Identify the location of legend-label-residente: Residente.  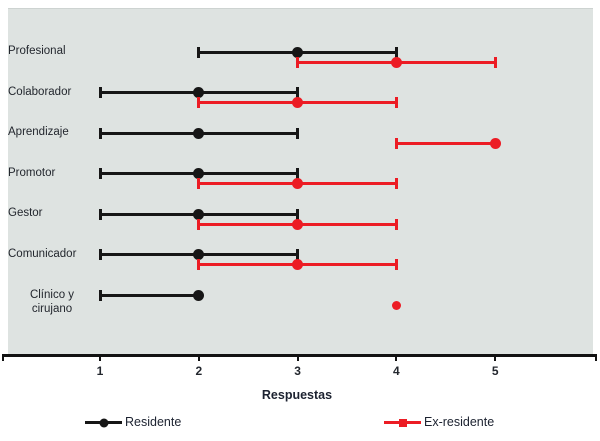
(153, 422).